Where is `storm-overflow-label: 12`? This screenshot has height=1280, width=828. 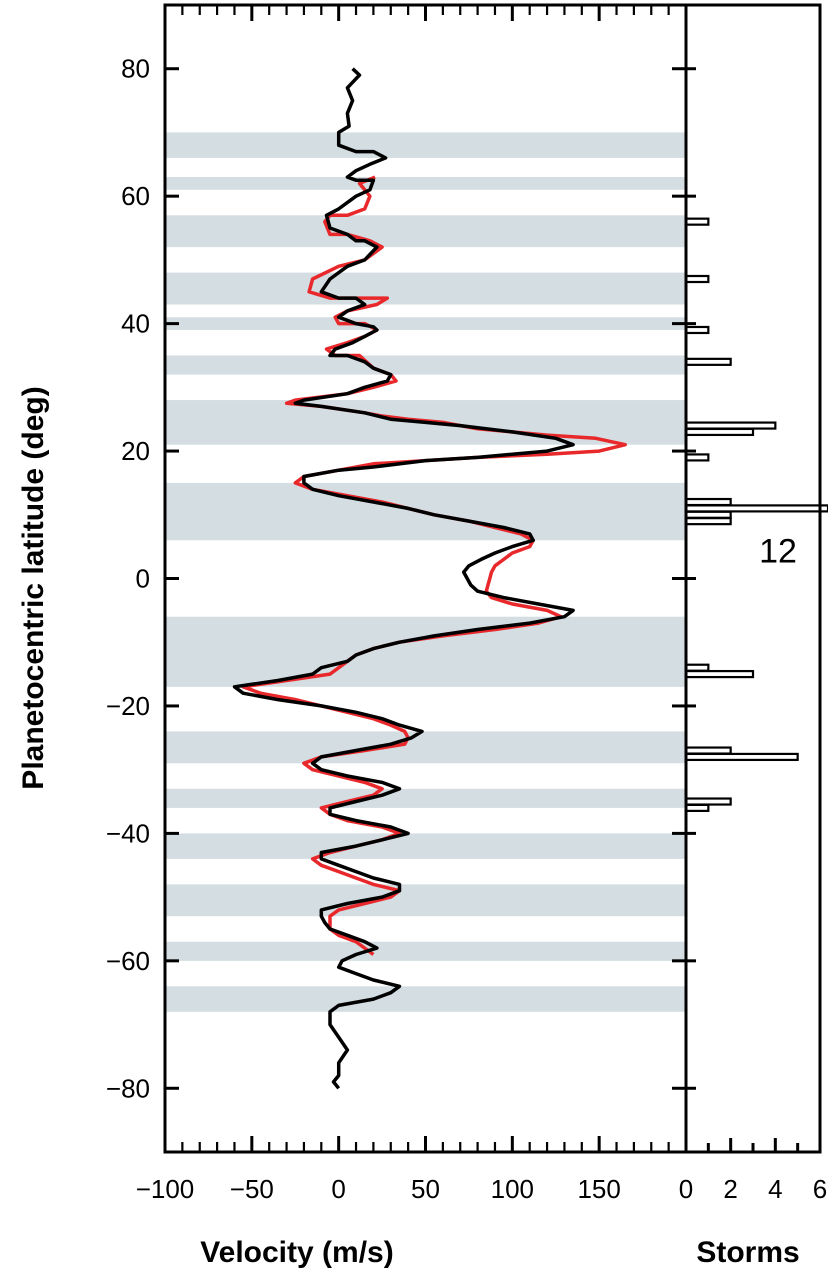
storm-overflow-label: 12 is located at coordinates (778, 552).